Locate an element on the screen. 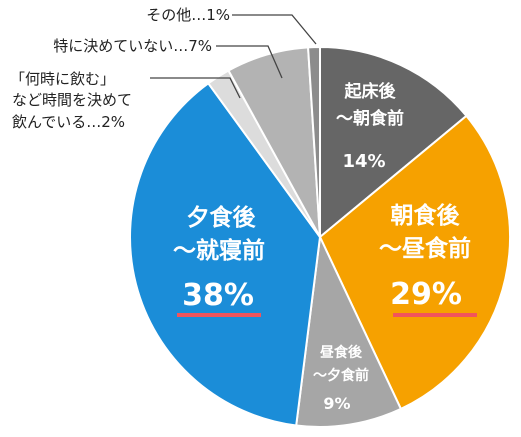 This screenshot has height=437, width=521. pie-slice-other is located at coordinates (314, 141).